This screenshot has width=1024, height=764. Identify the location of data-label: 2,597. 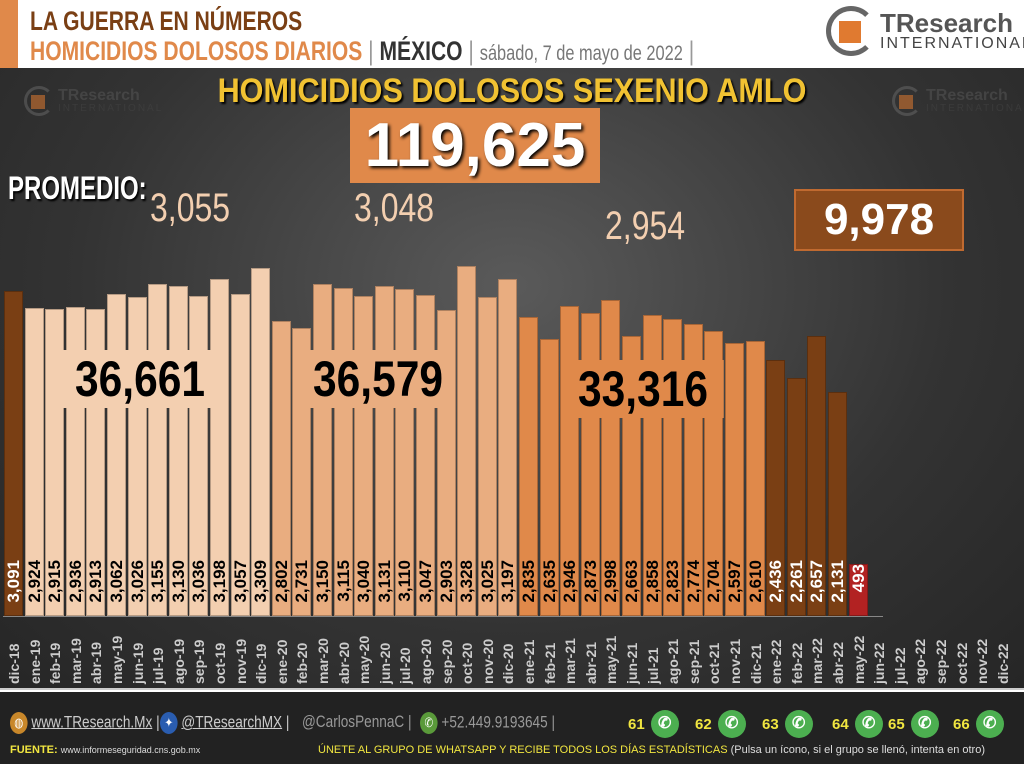
(734, 581).